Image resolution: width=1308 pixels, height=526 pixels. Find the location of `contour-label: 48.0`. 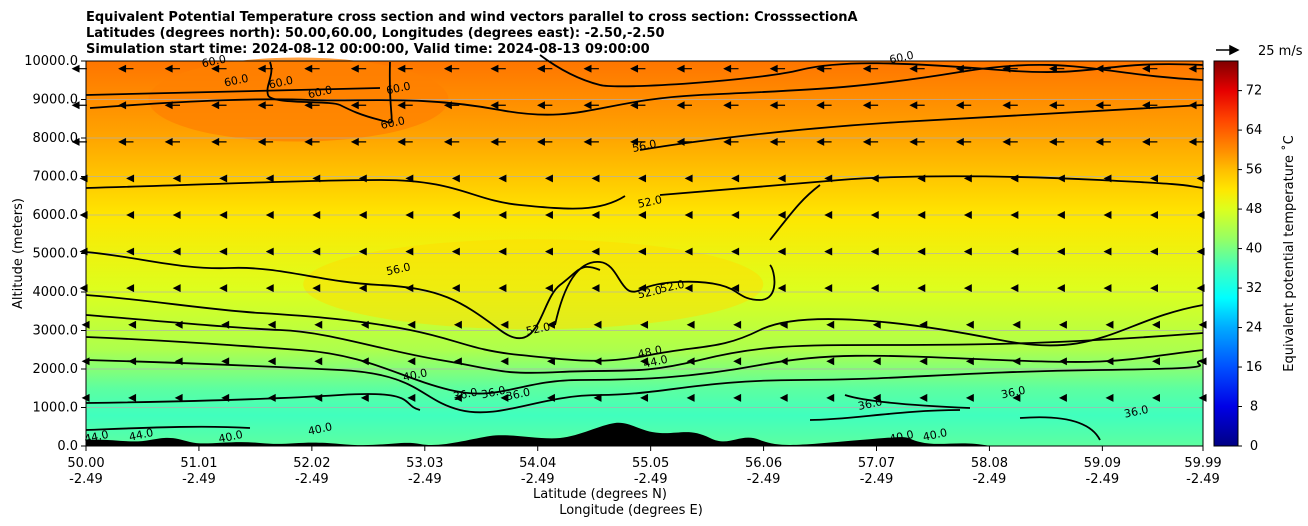

contour-label: 48.0 is located at coordinates (650, 352).